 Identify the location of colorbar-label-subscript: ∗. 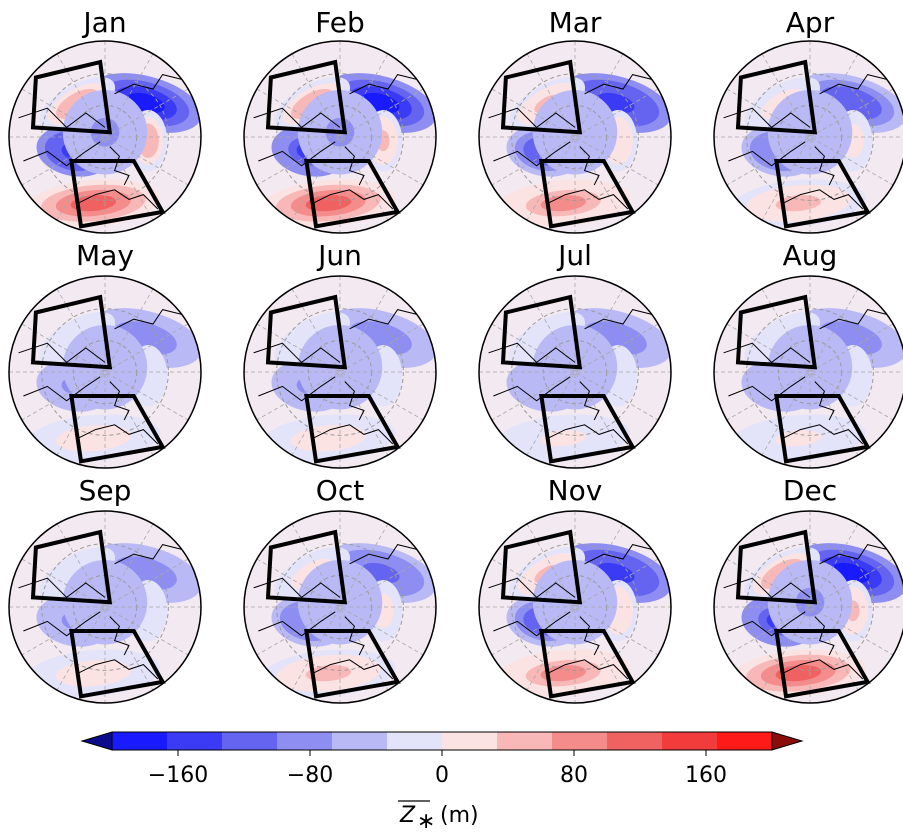
(426, 821).